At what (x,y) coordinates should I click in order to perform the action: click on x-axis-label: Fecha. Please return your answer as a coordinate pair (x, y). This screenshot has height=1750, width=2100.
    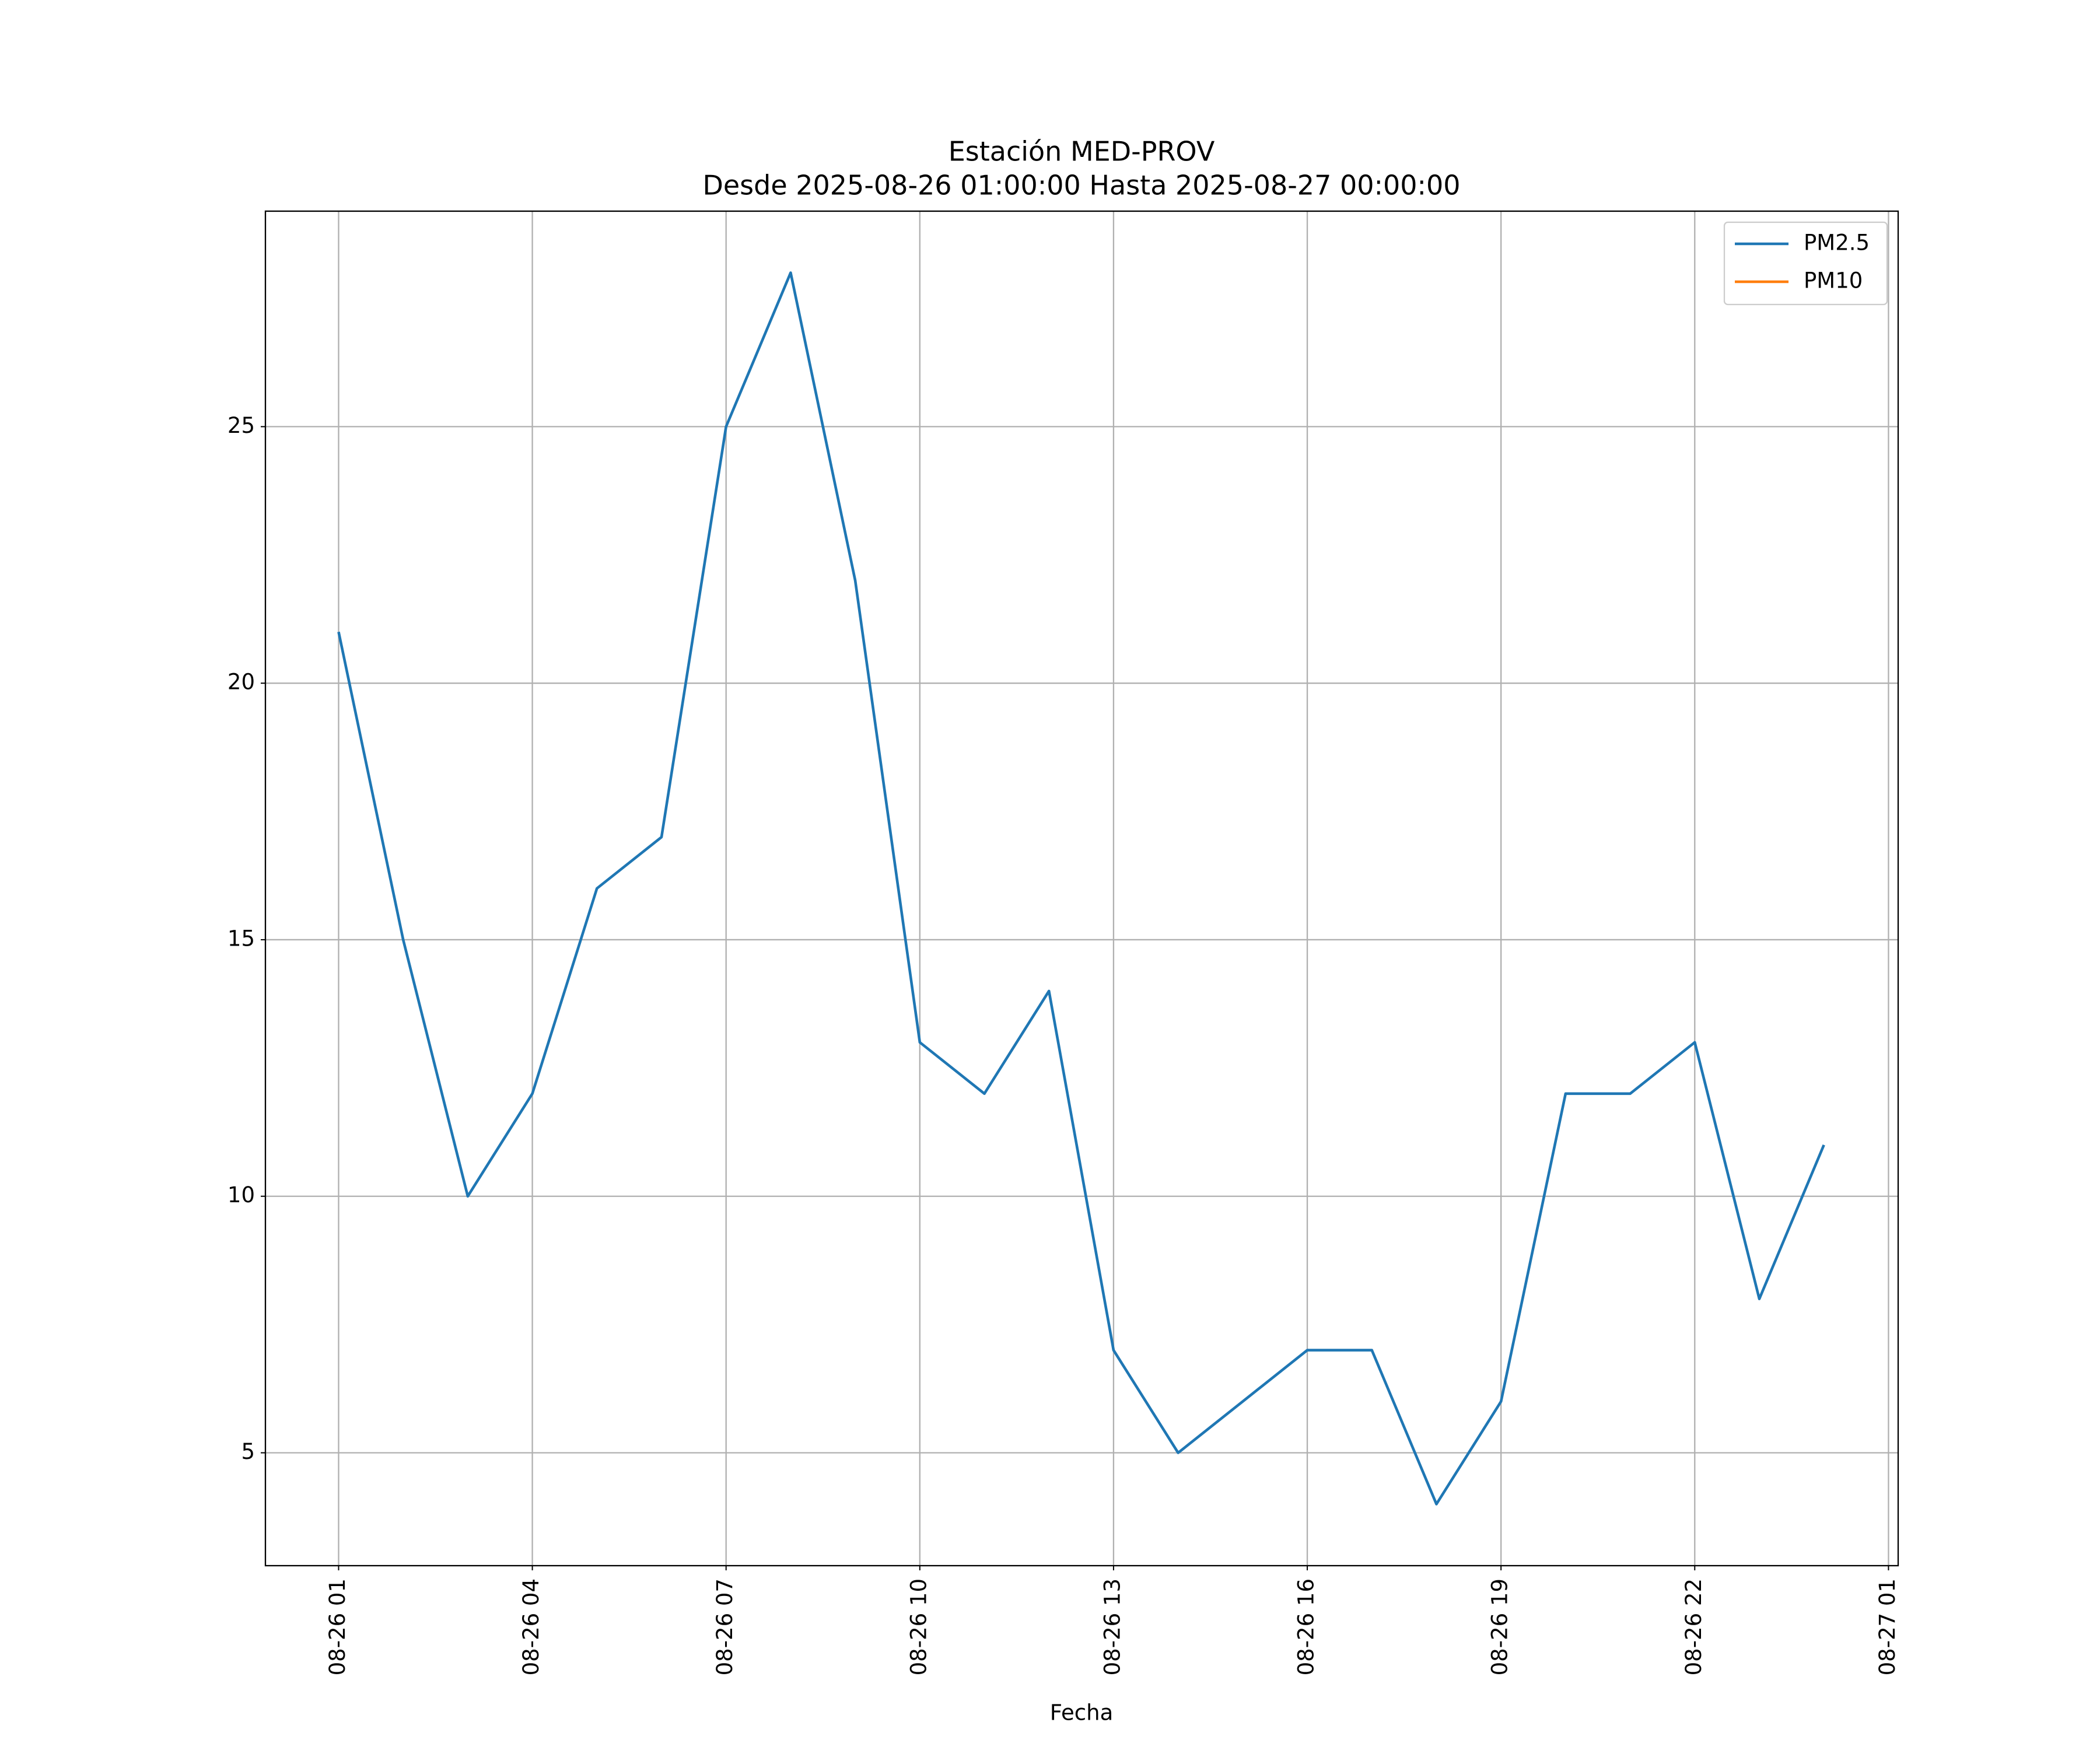
    Looking at the image, I should click on (1082, 1713).